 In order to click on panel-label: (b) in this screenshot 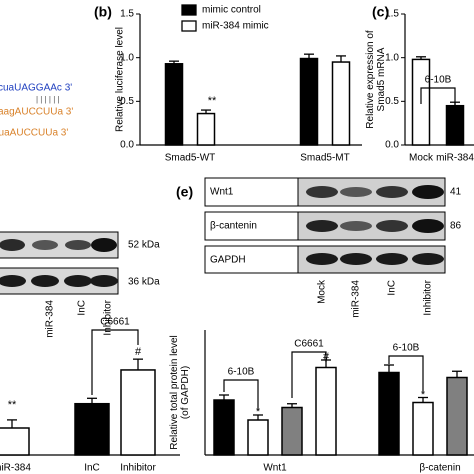, I will do `click(103, 12)`.